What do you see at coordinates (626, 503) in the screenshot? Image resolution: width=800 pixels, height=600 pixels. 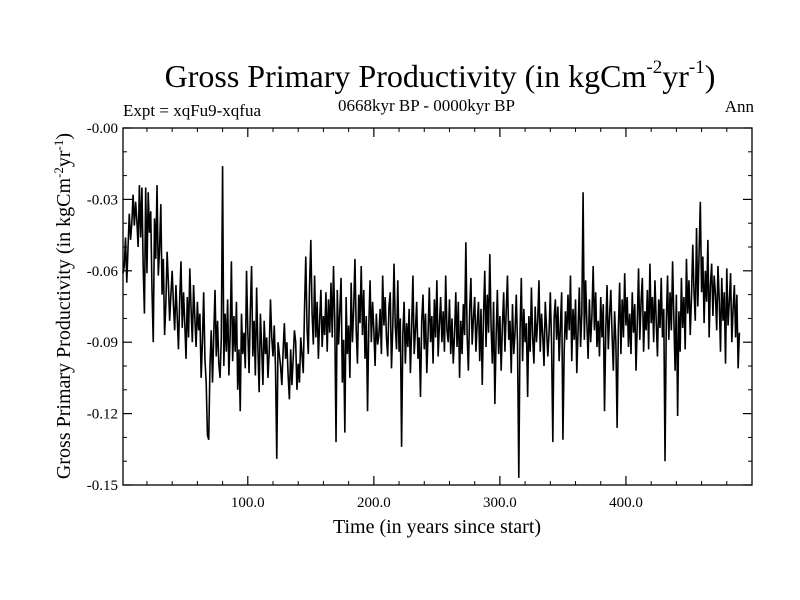 I see `x-tick-label: 400.0` at bounding box center [626, 503].